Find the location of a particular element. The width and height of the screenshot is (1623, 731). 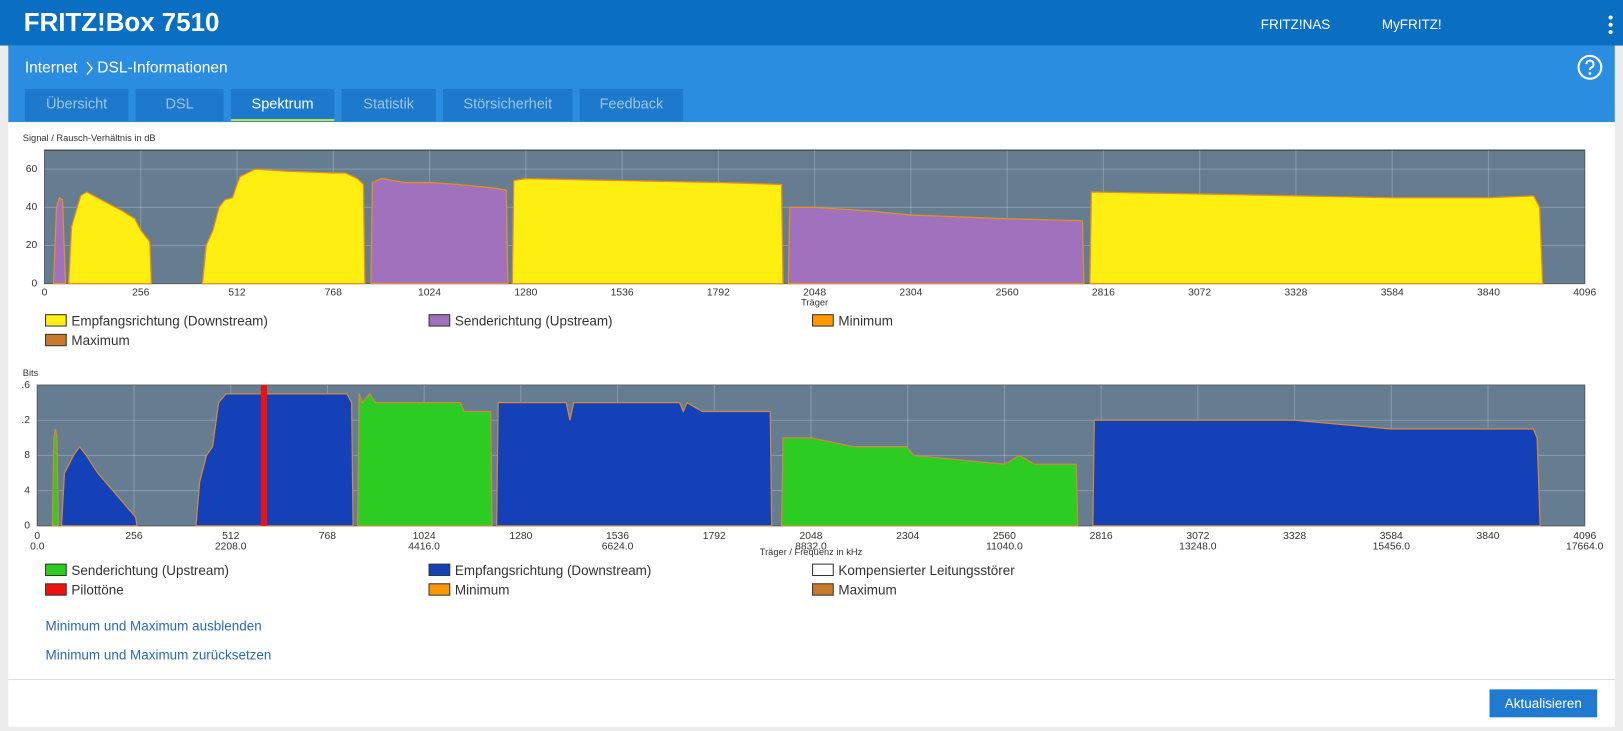

y-tick-label: .2 is located at coordinates (25, 420).